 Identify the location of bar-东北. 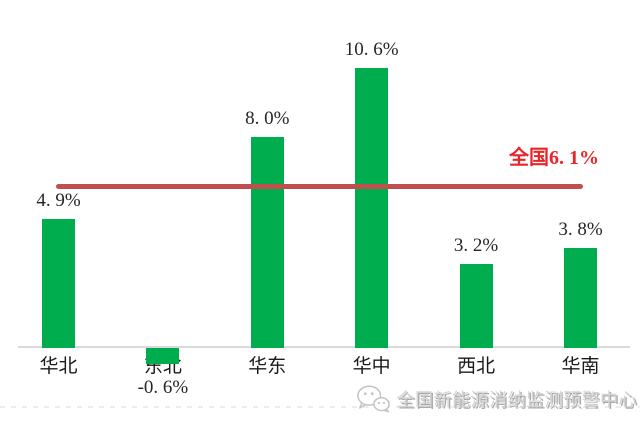
(163, 356).